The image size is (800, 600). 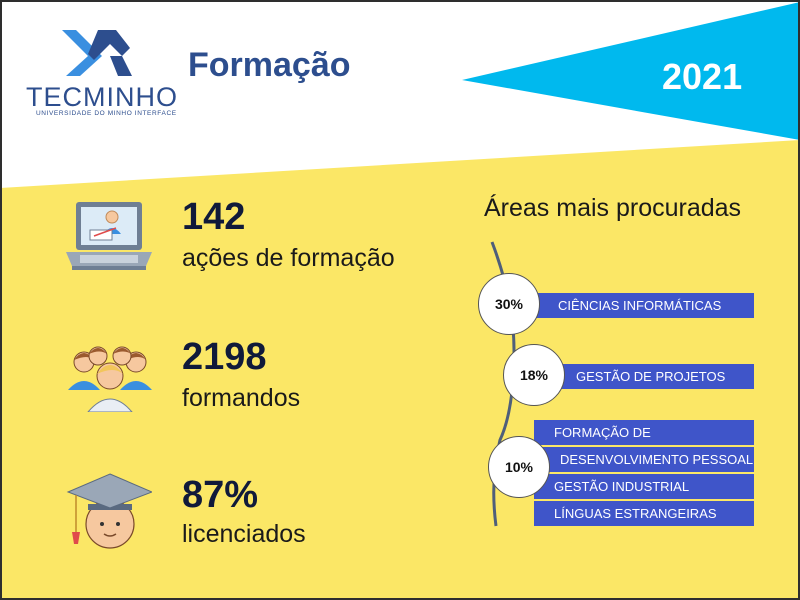 What do you see at coordinates (640, 305) in the screenshot?
I see `area-label: CIÊNCIAS INFORMÁTICAS` at bounding box center [640, 305].